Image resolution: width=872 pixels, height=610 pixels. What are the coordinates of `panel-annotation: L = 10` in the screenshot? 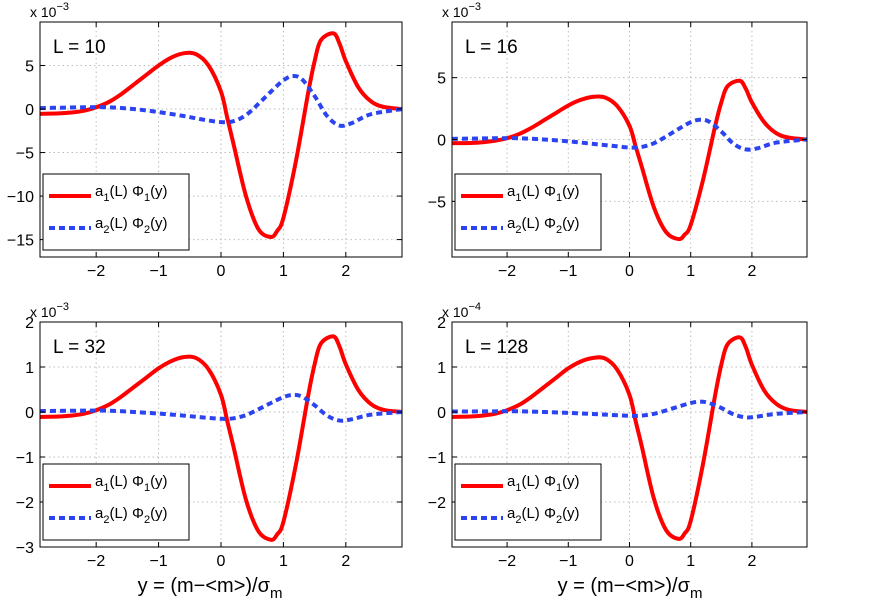 It's located at (79, 47).